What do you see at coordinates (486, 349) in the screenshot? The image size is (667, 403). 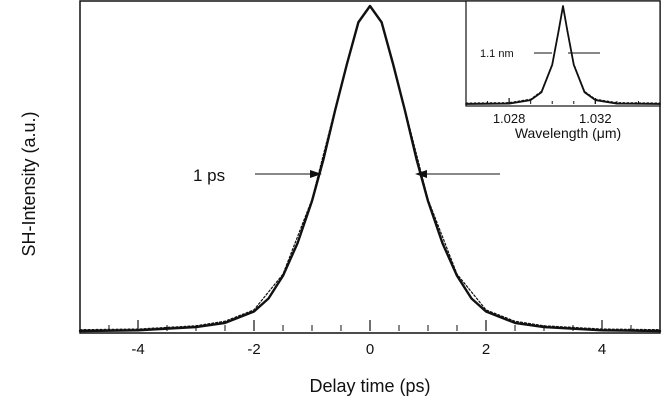 I see `x-tick-label: 2` at bounding box center [486, 349].